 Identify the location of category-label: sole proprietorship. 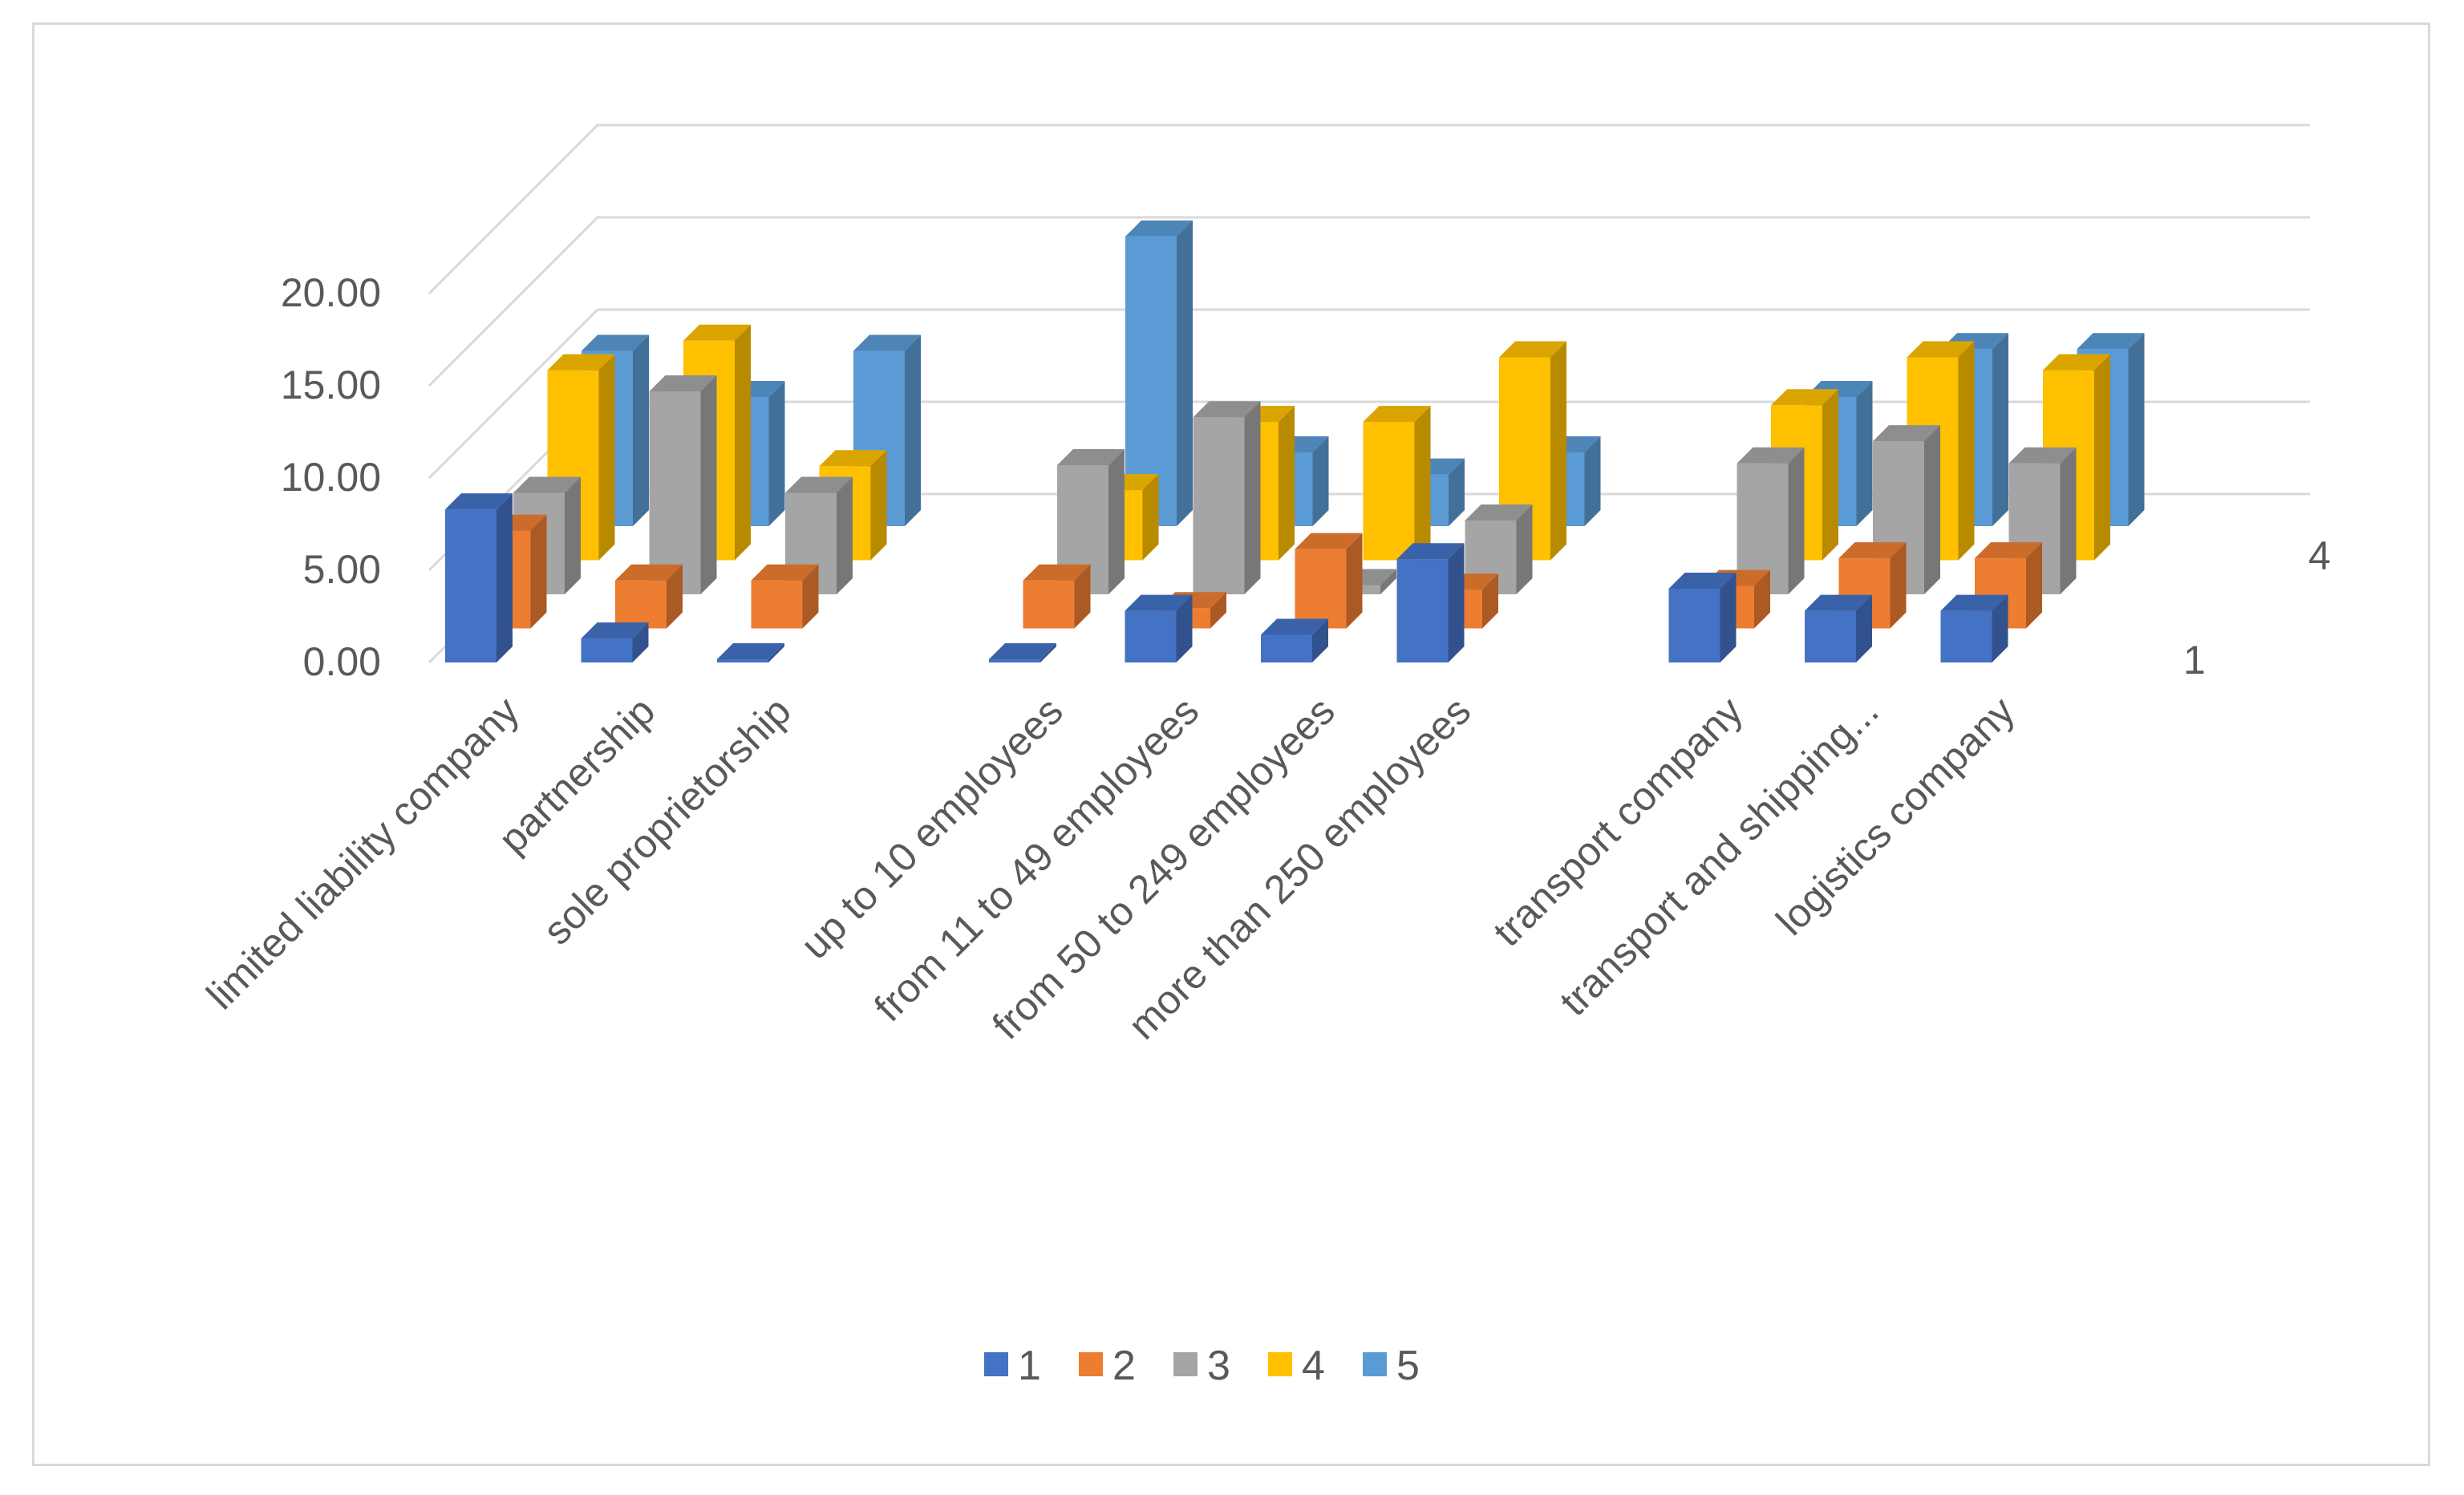
(666, 820).